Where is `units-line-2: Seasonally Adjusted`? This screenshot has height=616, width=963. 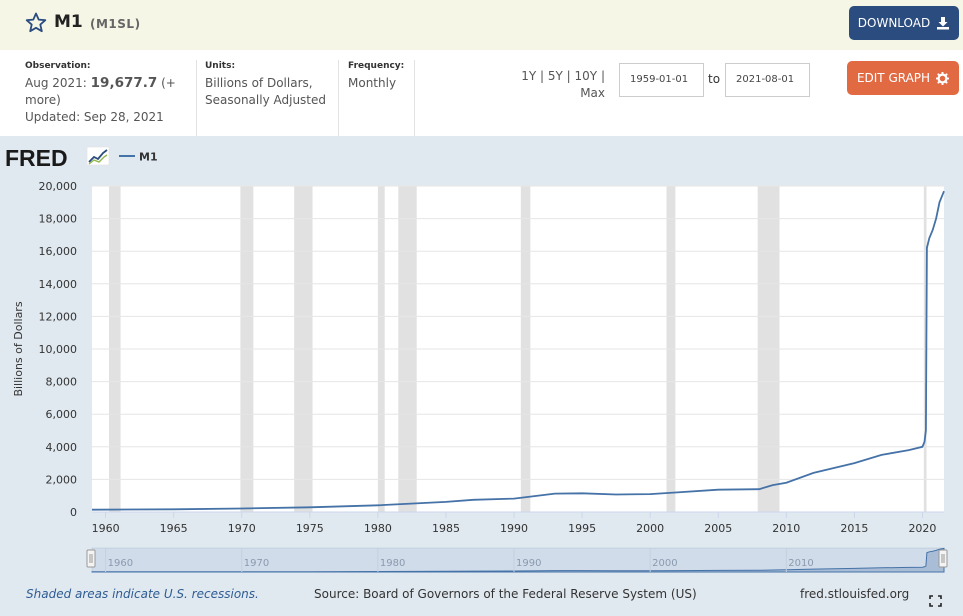
units-line-2: Seasonally Adjusted is located at coordinates (266, 100).